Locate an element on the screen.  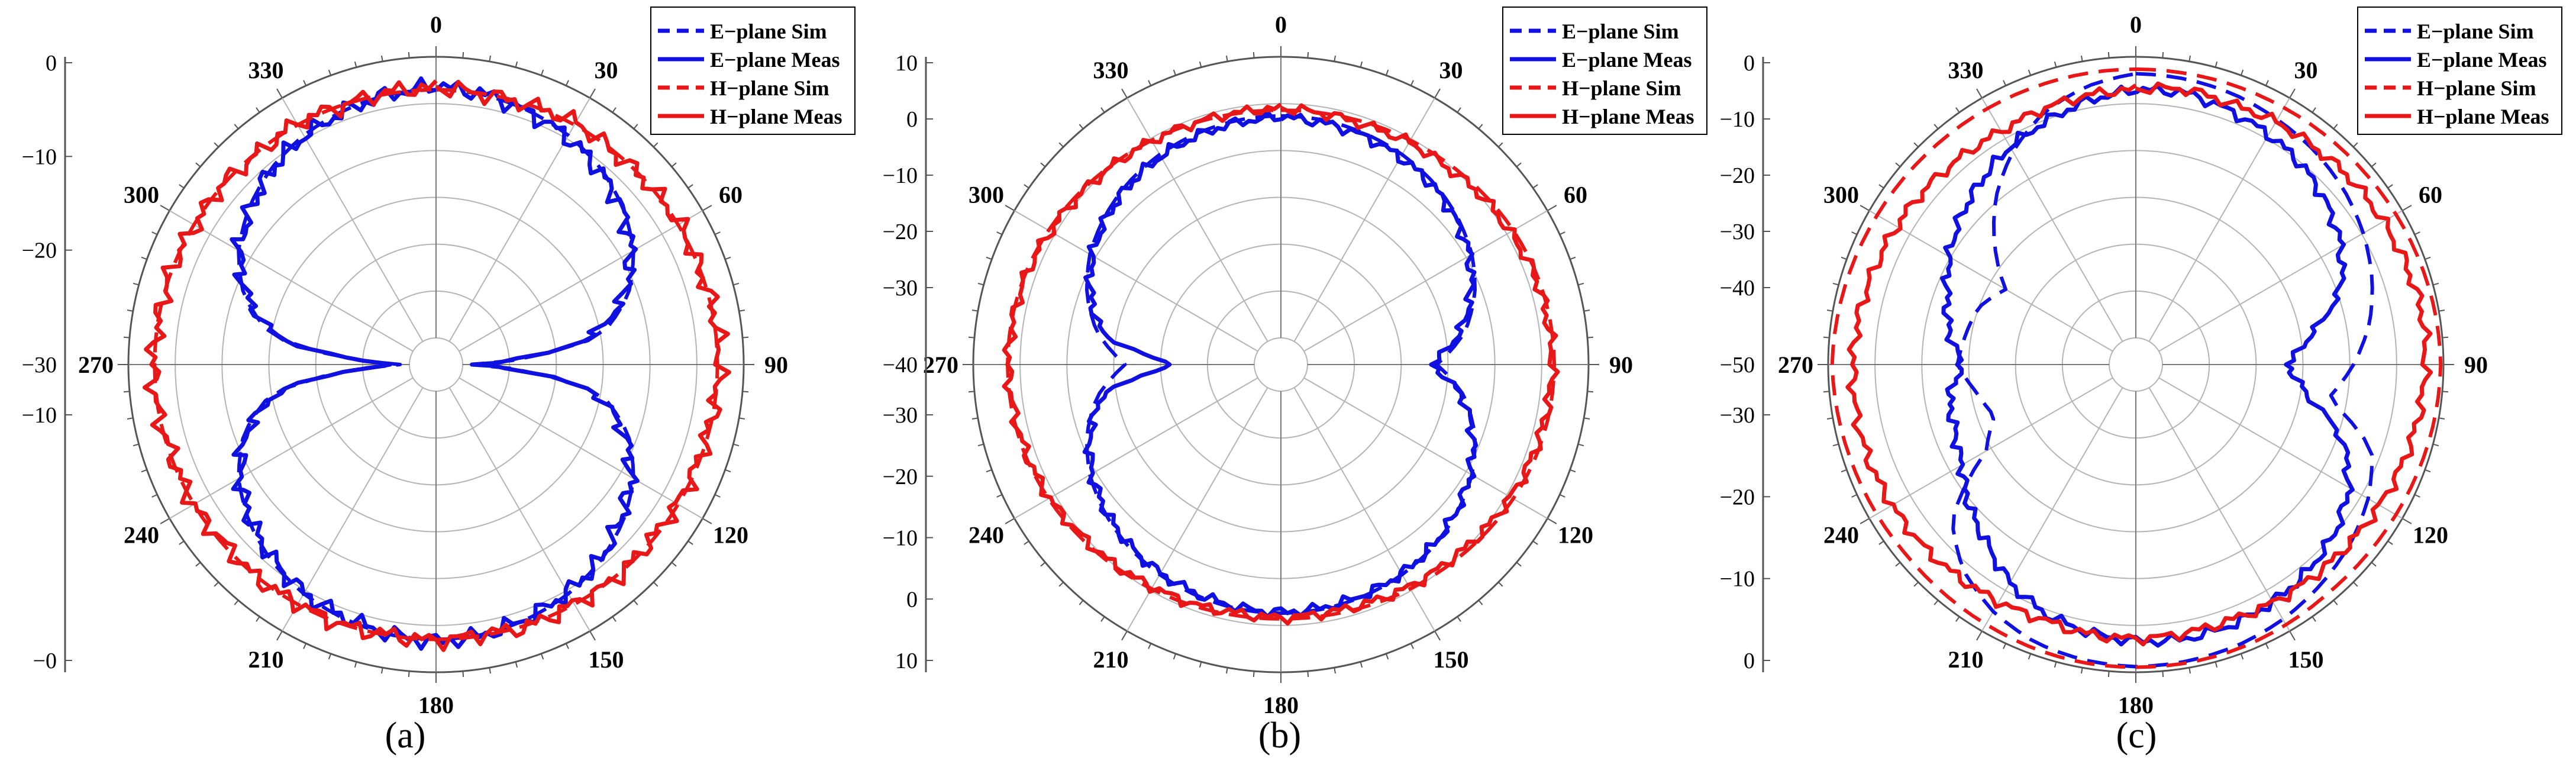
legend-box is located at coordinates (753, 71).